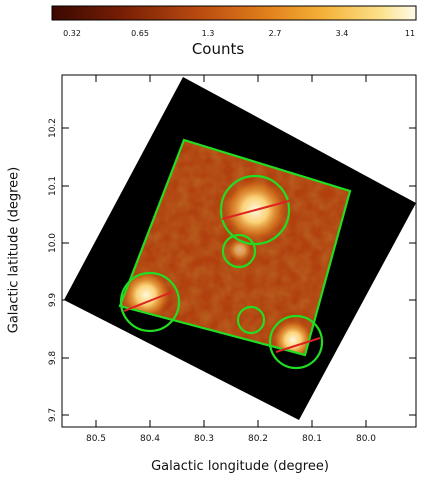 This screenshot has width=436, height=493. I want to click on colorbar, so click(234, 13).